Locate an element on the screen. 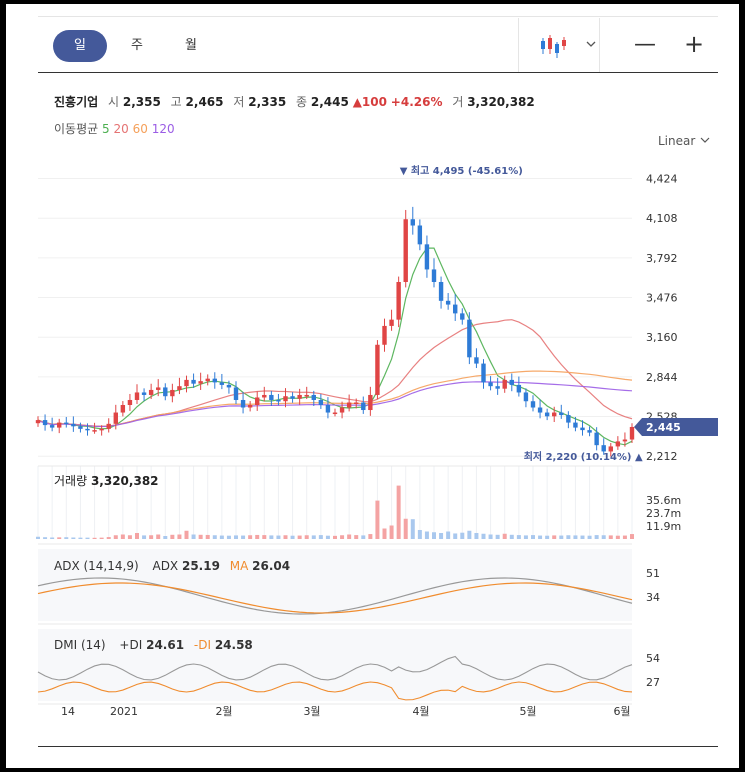 This screenshot has width=745, height=772. volume-value: 3,320,382 is located at coordinates (501, 102).